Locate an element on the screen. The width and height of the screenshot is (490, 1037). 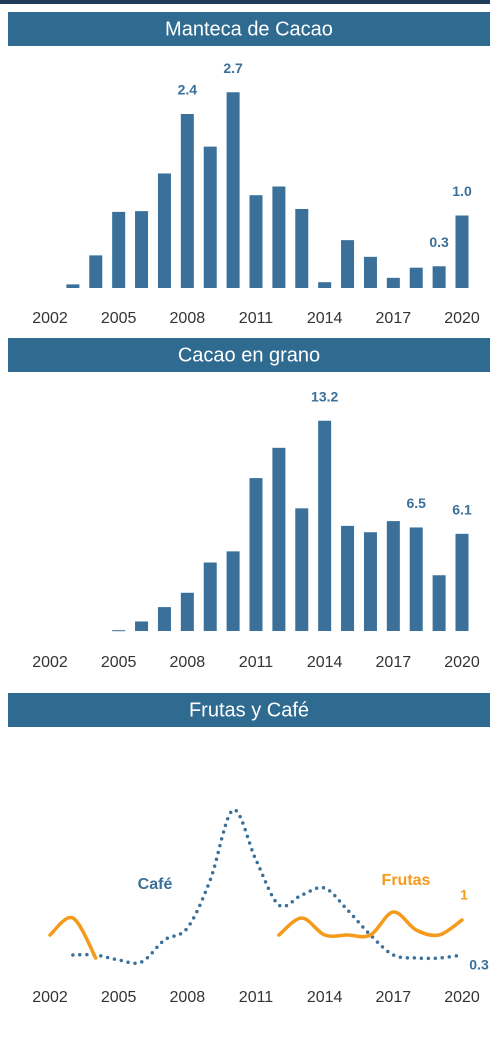
value-label: 6.1 is located at coordinates (462, 510).